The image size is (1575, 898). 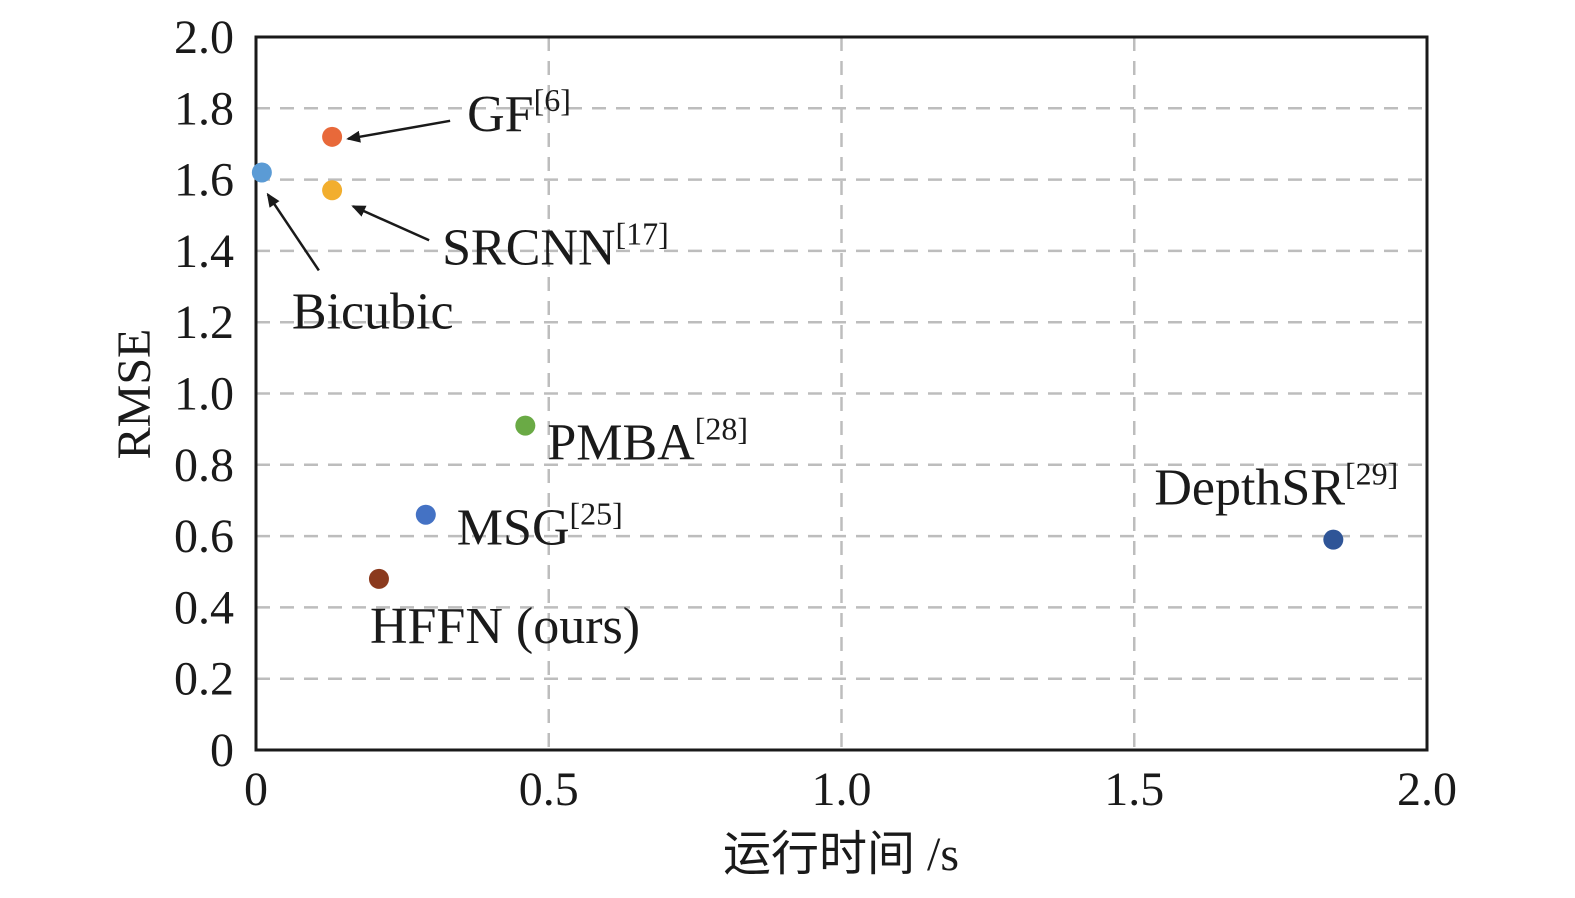 I want to click on y-tick-label: 1.4, so click(x=204, y=251).